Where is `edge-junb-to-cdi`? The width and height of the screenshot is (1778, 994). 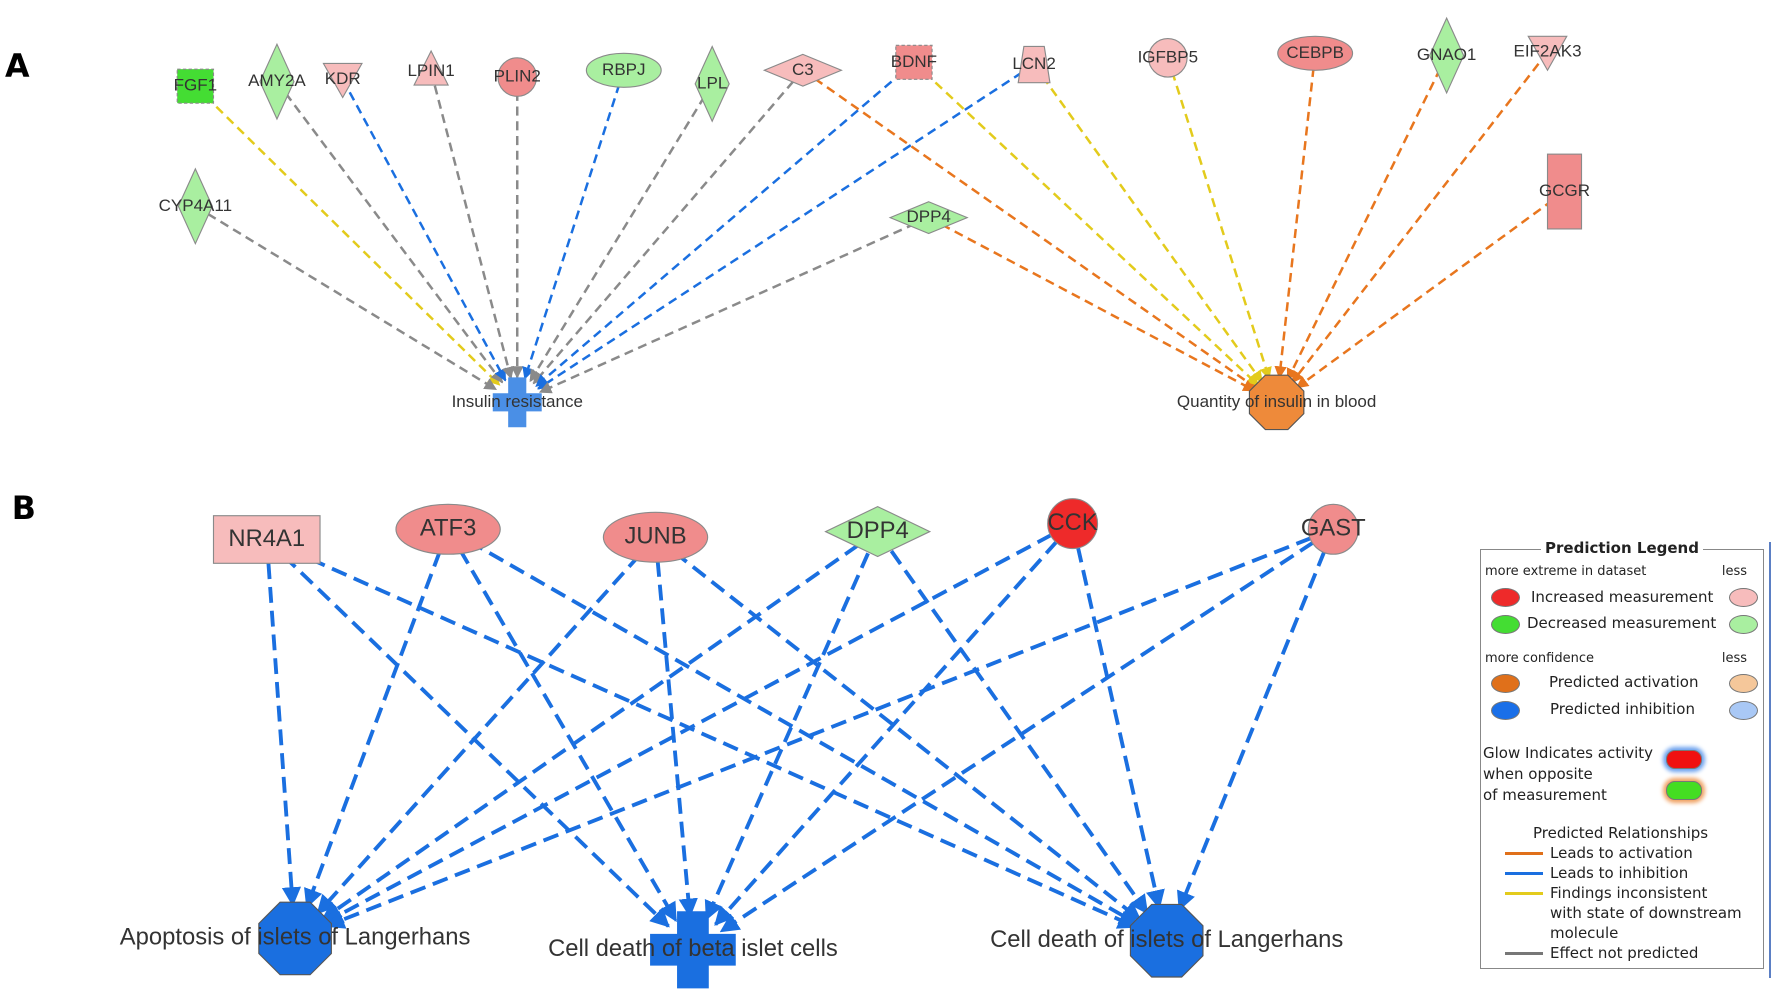 edge-junb-to-cdi is located at coordinates (898, 728).